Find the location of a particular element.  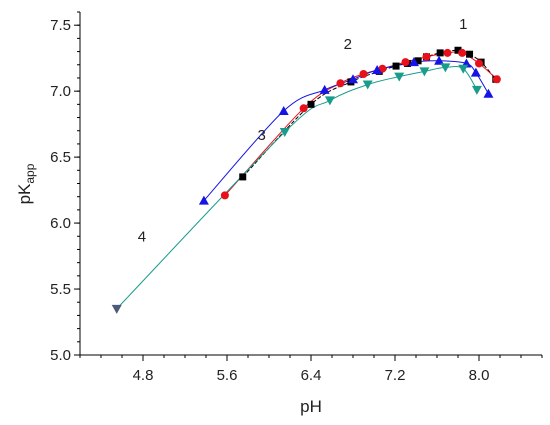

x-axis-ticks: 4.8 5.6 6.4 7.2 8.0 is located at coordinates (311, 369).